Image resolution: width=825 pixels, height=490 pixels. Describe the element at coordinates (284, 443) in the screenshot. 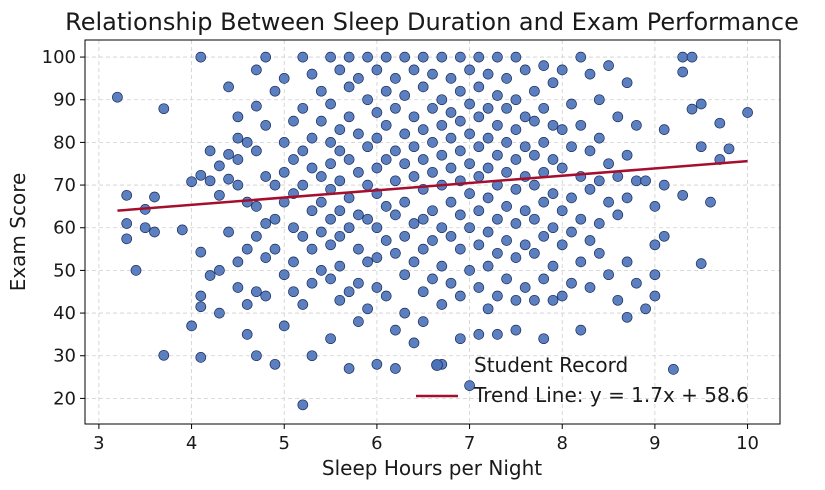

I see `x-tick-label: 5` at that location.